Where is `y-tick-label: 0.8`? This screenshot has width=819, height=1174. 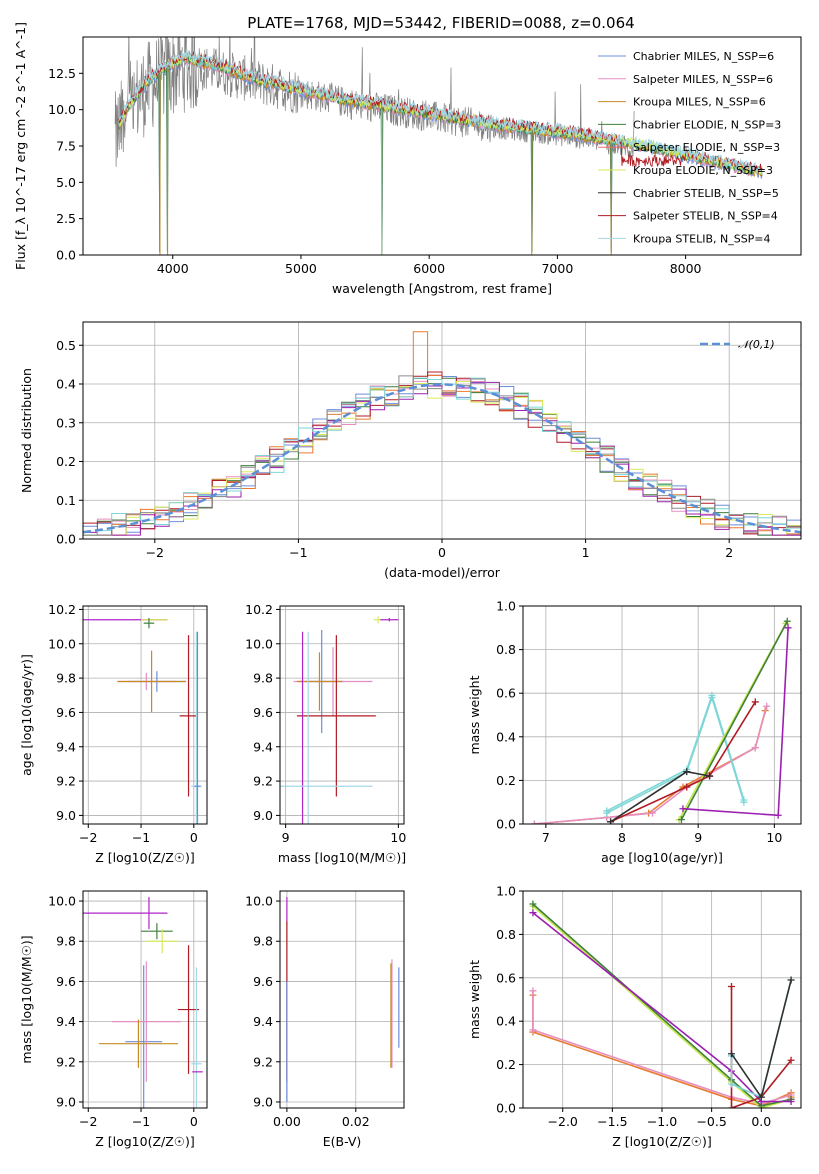 y-tick-label: 0.8 is located at coordinates (506, 649).